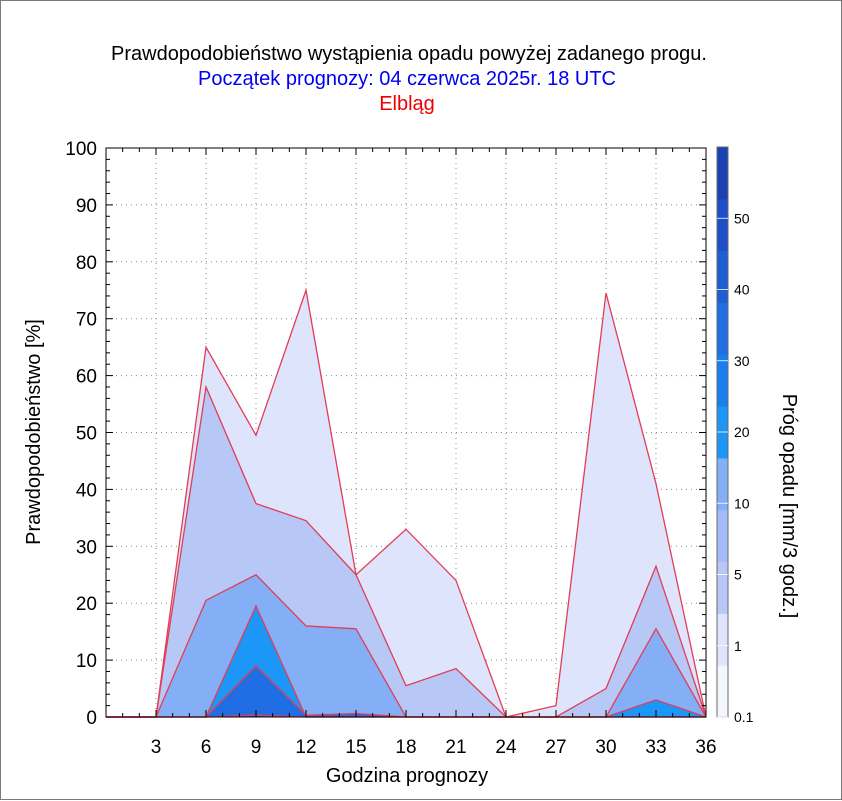  I want to click on colorbar-tick-label: 50, so click(742, 218).